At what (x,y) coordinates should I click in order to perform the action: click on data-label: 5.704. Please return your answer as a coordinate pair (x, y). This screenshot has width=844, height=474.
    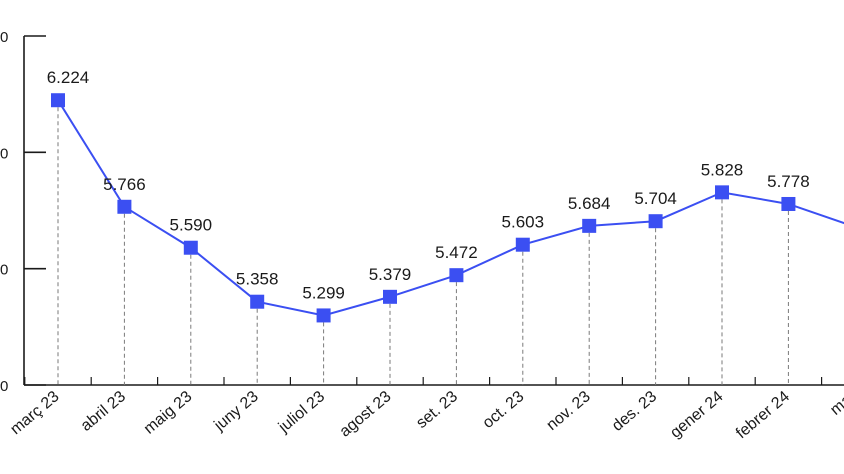
    Looking at the image, I should click on (655, 198).